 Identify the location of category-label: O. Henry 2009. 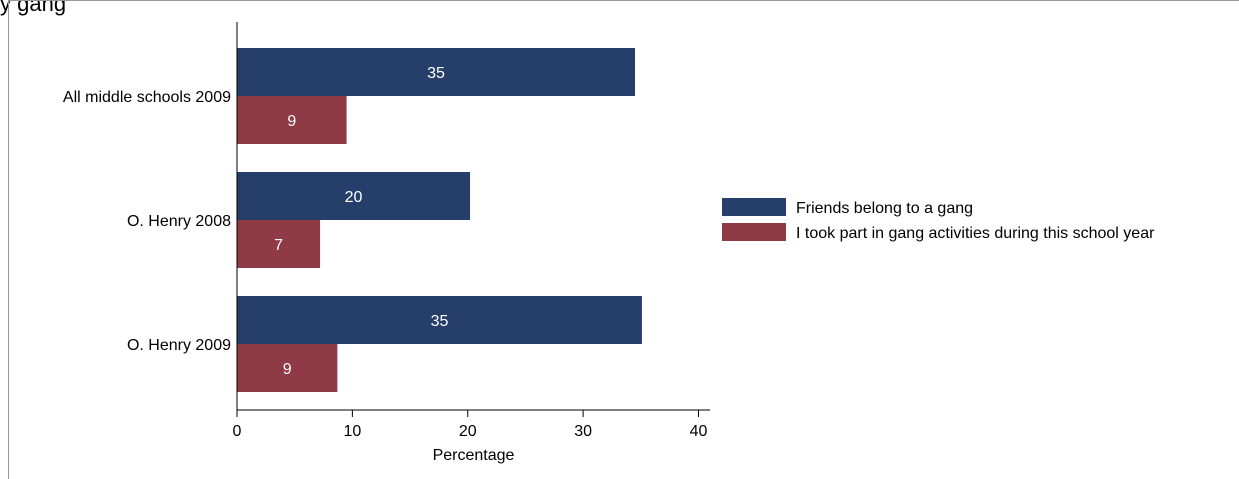
(179, 345).